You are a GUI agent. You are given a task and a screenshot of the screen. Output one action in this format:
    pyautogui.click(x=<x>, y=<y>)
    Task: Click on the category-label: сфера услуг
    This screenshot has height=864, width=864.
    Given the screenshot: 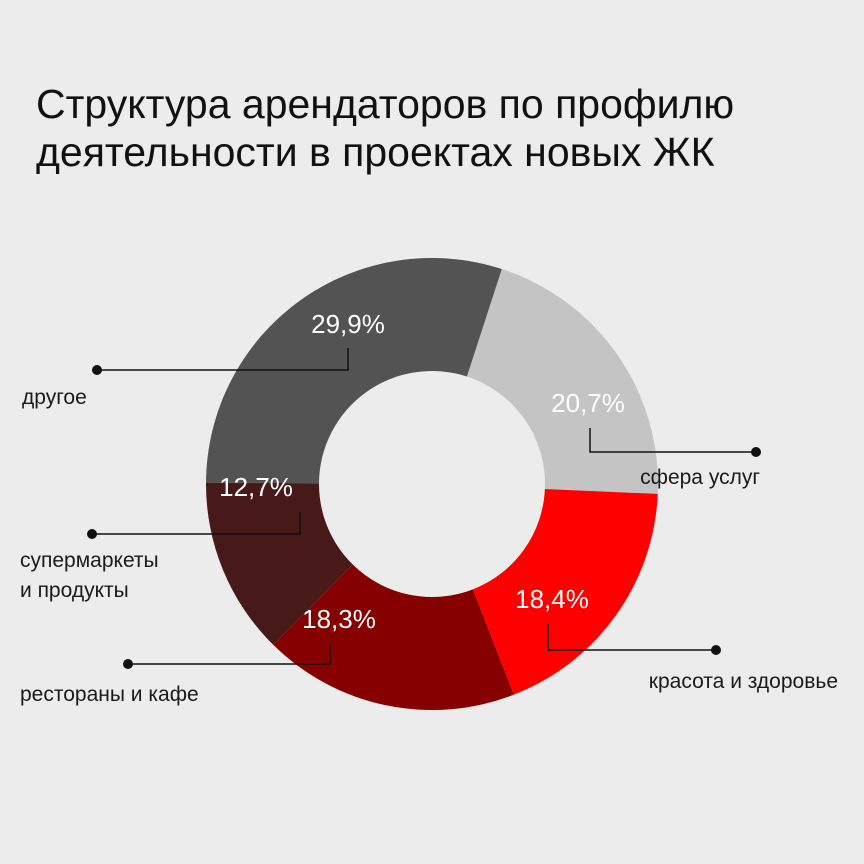 What is the action you would take?
    pyautogui.click(x=700, y=477)
    